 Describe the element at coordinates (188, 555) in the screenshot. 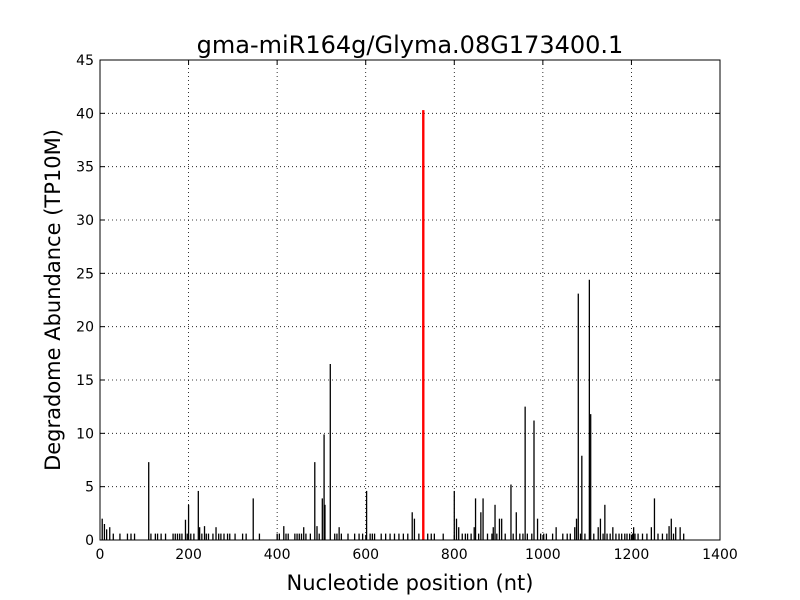

I see `x-tick-label: 200` at that location.